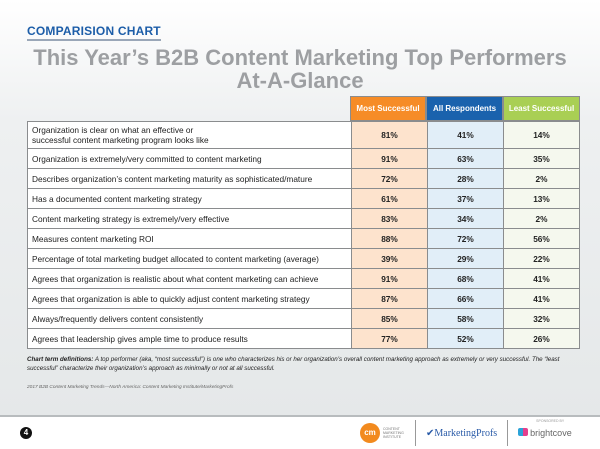  Describe the element at coordinates (465, 338) in the screenshot. I see `value-cell: 52%` at that location.